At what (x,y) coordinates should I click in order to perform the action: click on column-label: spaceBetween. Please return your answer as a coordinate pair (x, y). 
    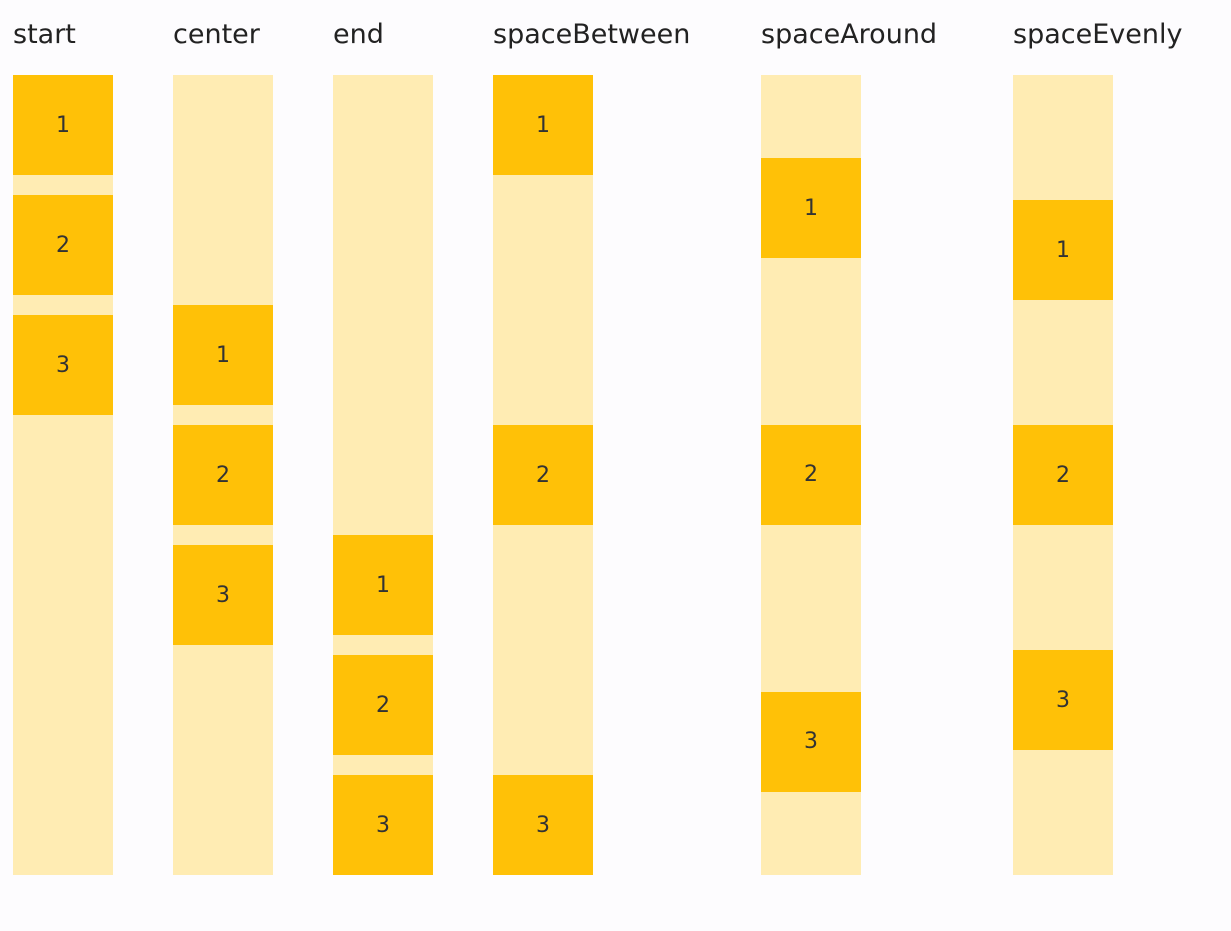
    Looking at the image, I should click on (592, 34).